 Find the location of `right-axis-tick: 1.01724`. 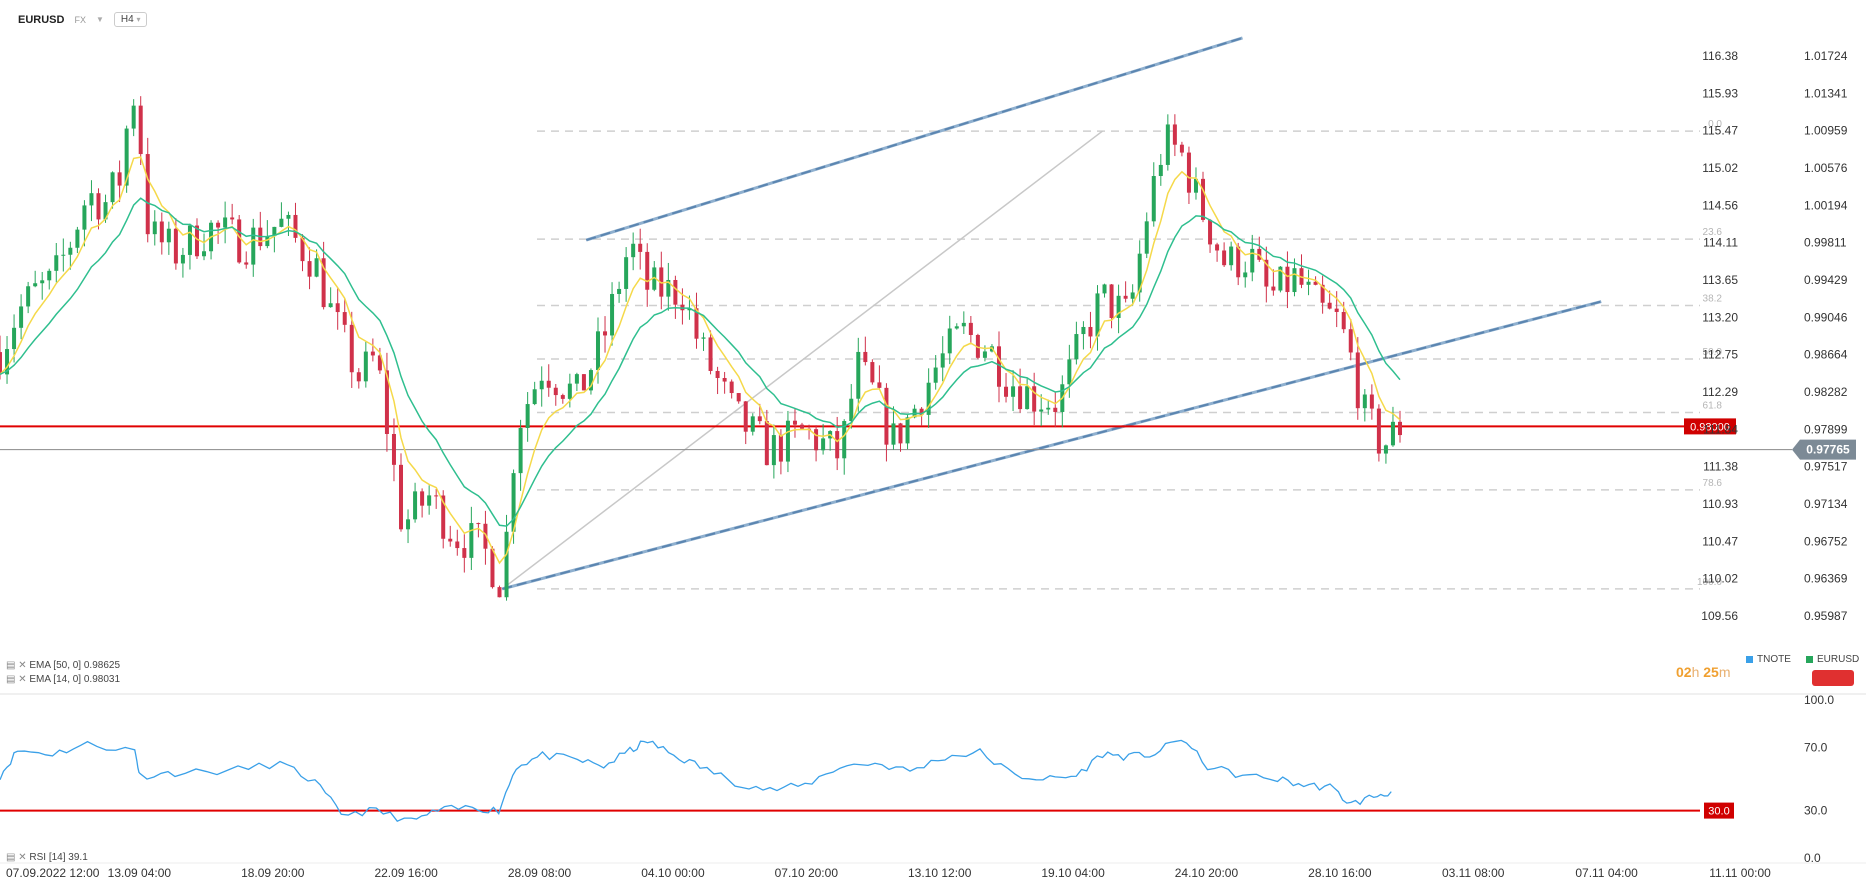

right-axis-tick: 1.01724 is located at coordinates (1826, 56).